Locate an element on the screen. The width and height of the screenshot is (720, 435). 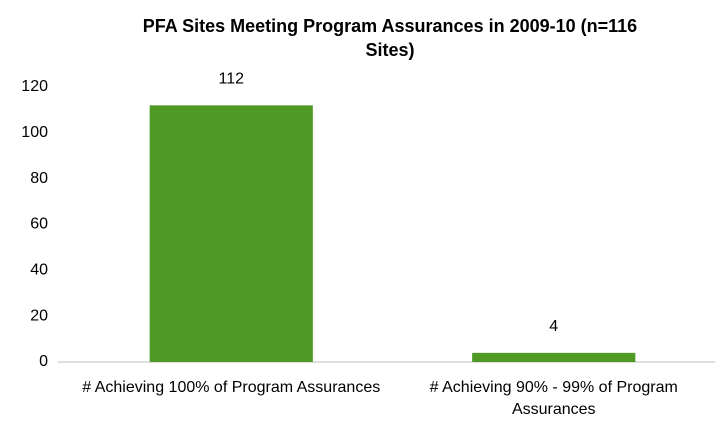
y-tick-label: 120 is located at coordinates (34, 86).